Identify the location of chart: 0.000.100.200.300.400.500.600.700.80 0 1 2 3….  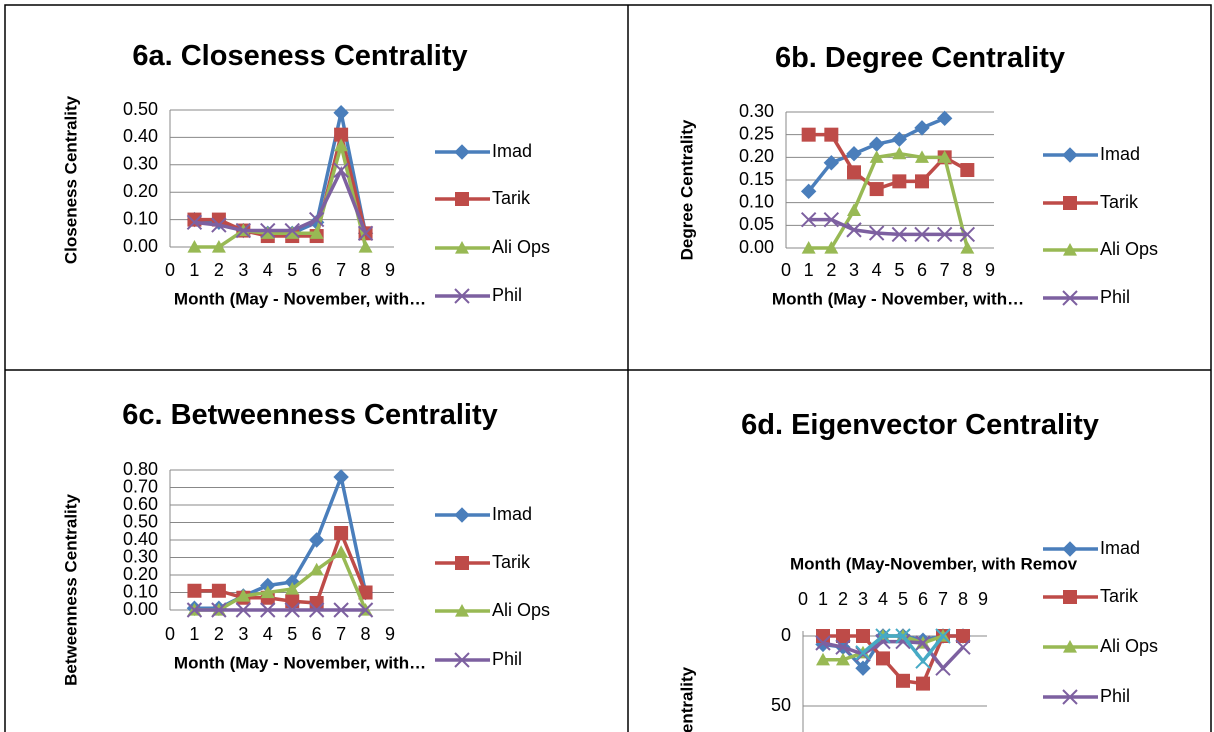
(305, 572).